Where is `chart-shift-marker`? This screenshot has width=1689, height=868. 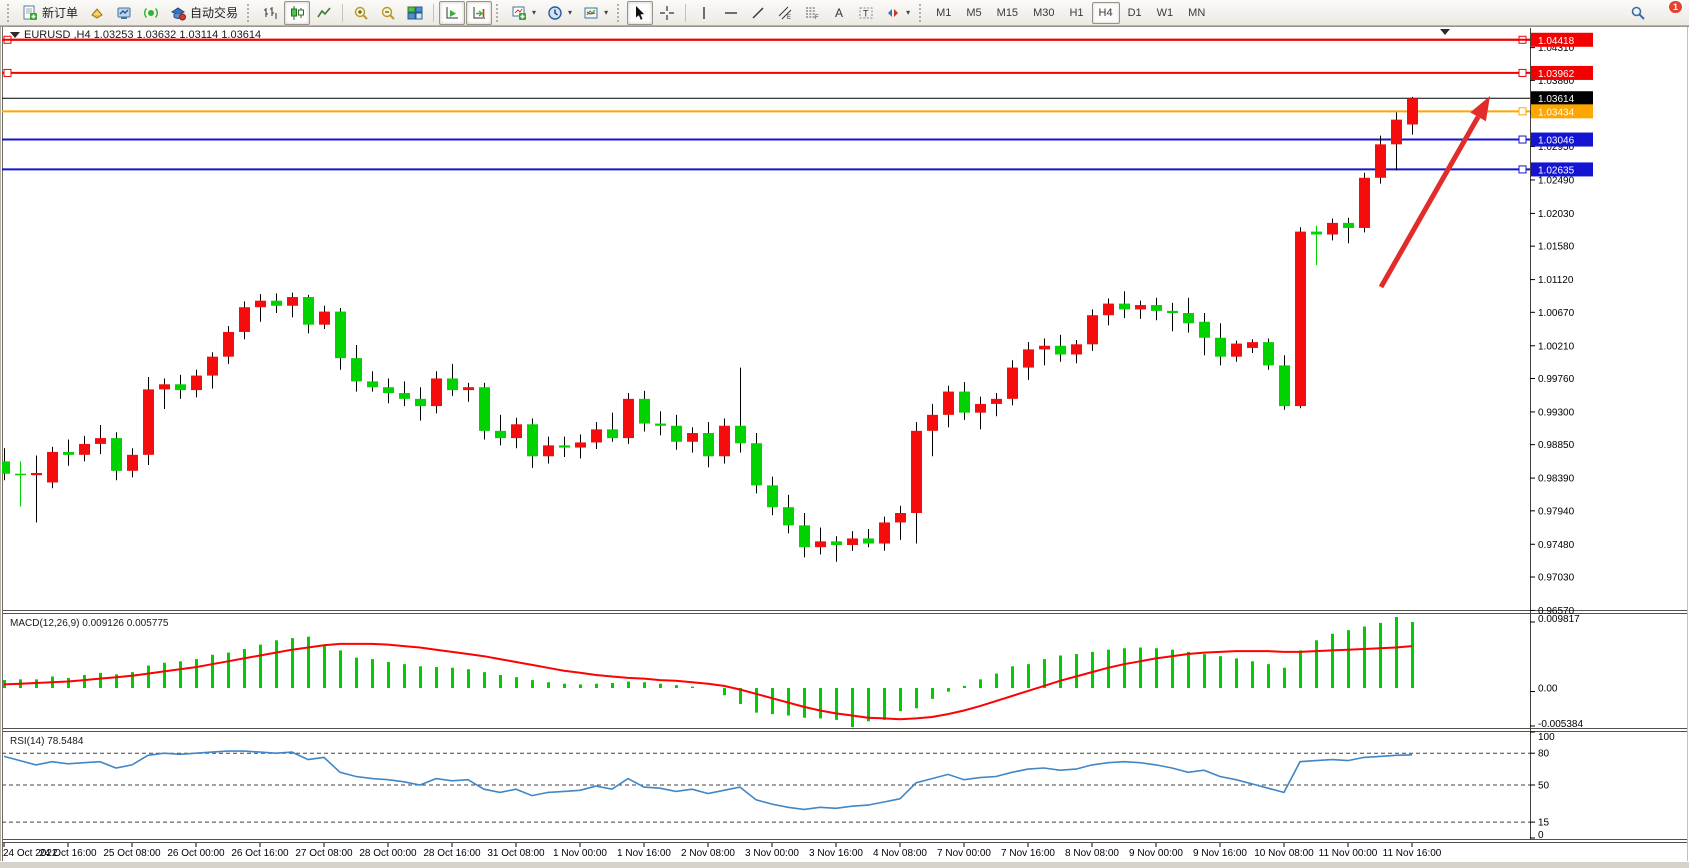 chart-shift-marker is located at coordinates (1445, 32).